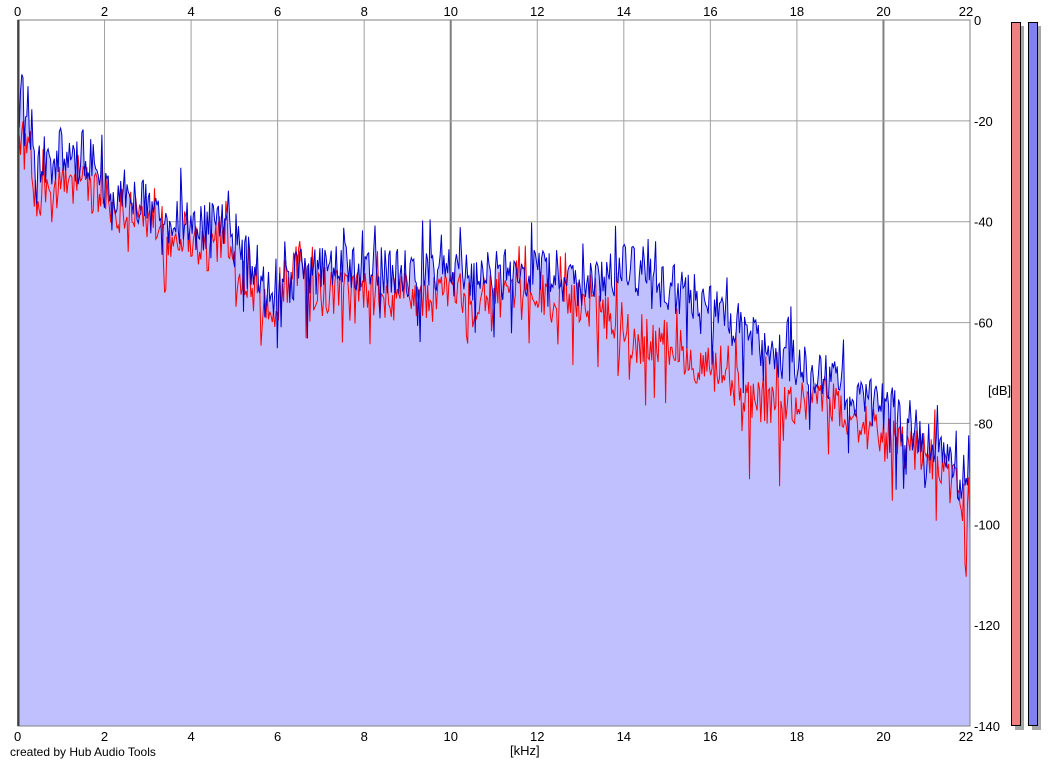  Describe the element at coordinates (987, 726) in the screenshot. I see `y-tick-label: -140` at that location.